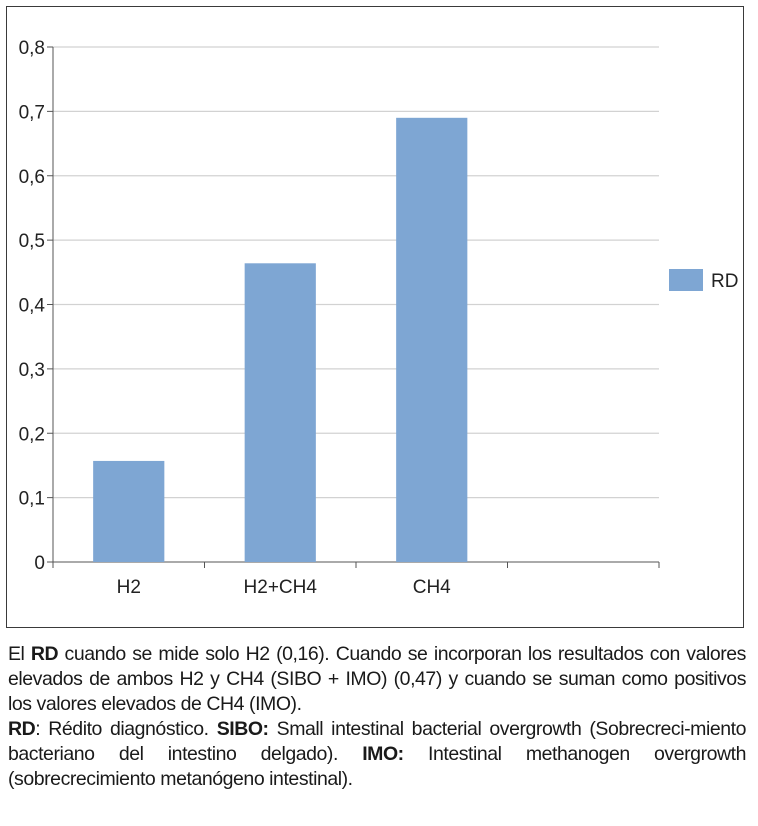 The width and height of the screenshot is (758, 826). What do you see at coordinates (32, 241) in the screenshot?
I see `y-tick-label: 0,5` at bounding box center [32, 241].